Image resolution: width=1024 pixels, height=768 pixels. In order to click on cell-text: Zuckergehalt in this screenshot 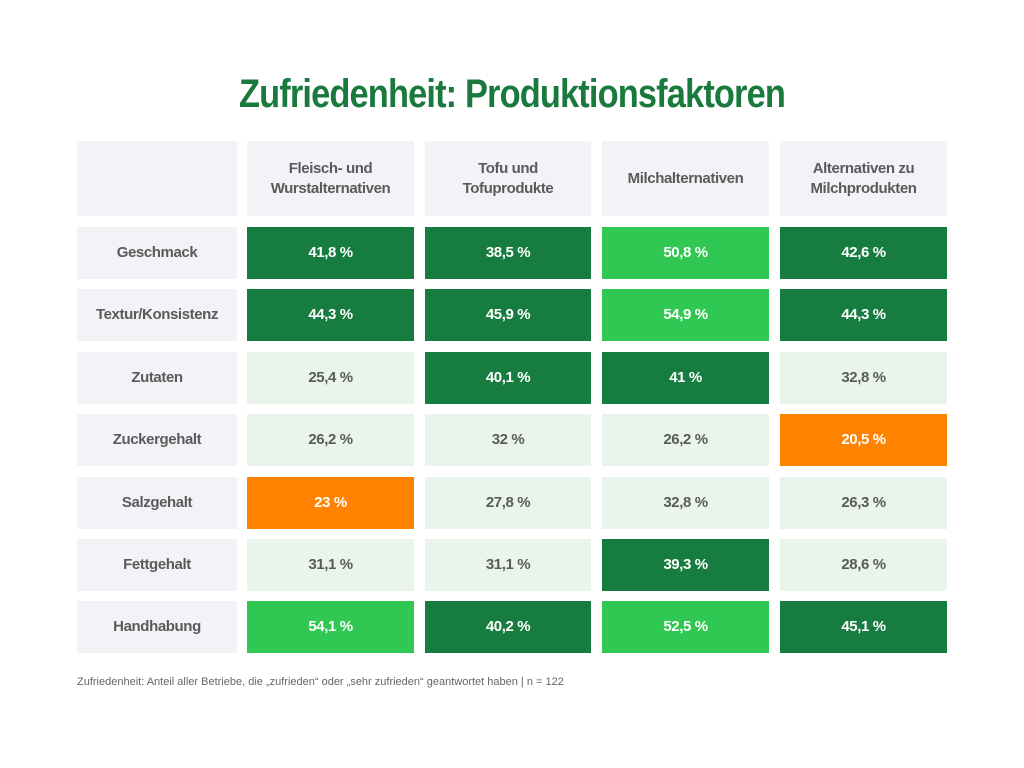, I will do `click(157, 439)`.